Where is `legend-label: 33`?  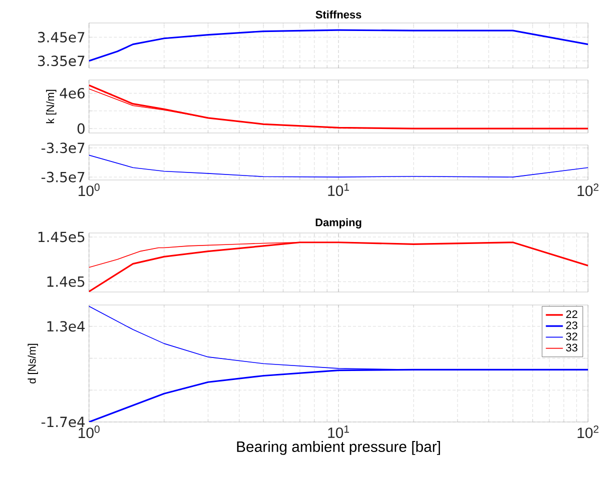
legend-label: 33 is located at coordinates (572, 348).